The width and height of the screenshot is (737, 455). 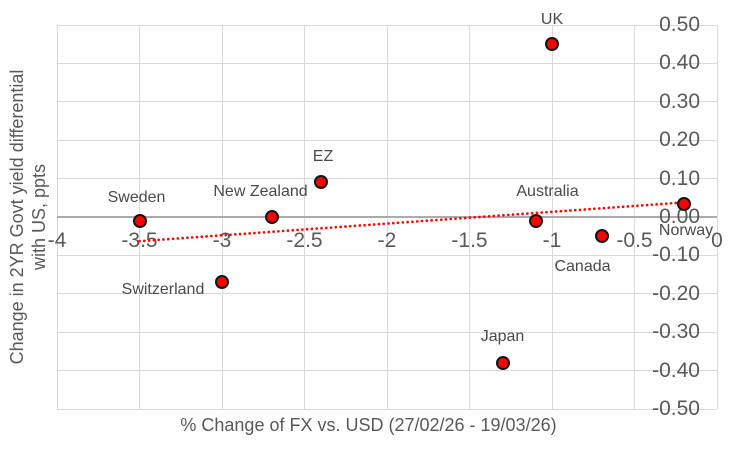 What do you see at coordinates (676, 332) in the screenshot?
I see `y-tick-label: -0.30` at bounding box center [676, 332].